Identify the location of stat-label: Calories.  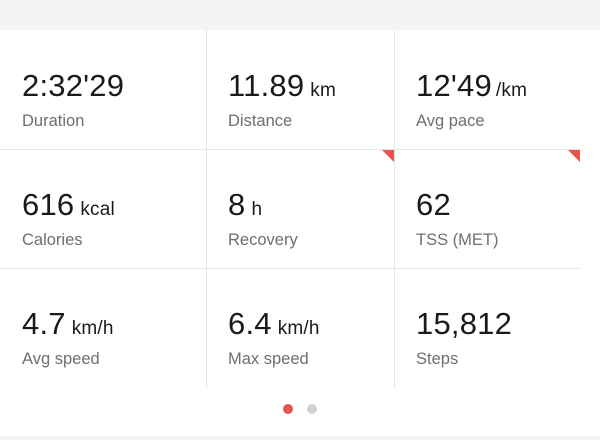
(52, 240).